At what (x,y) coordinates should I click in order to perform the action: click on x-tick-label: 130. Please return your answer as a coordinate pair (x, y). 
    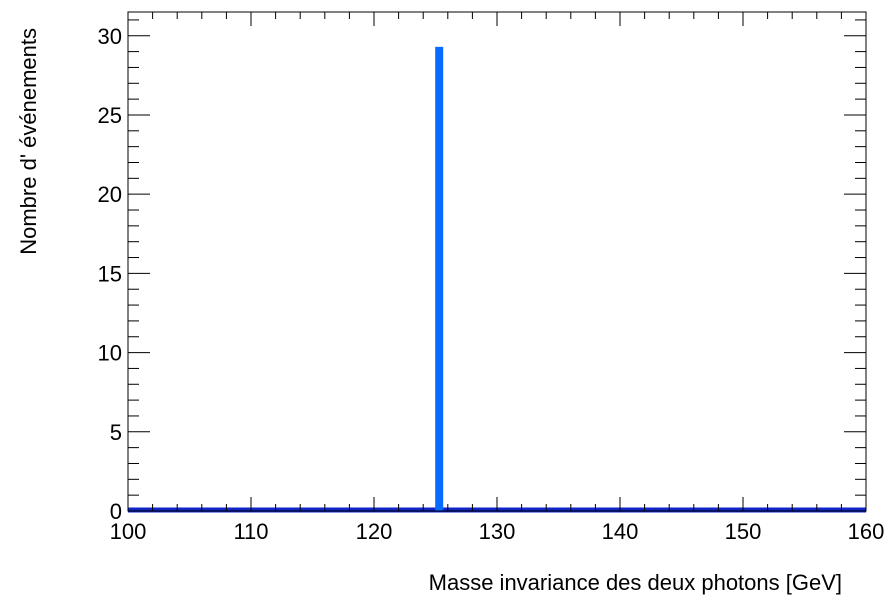
    Looking at the image, I should click on (497, 531).